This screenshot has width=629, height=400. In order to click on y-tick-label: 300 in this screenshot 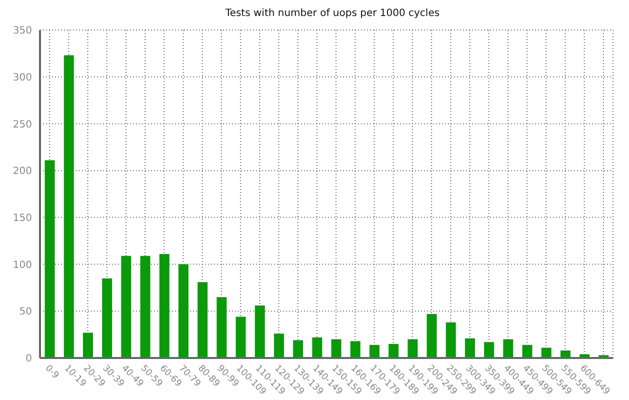, I will do `click(22, 78)`.